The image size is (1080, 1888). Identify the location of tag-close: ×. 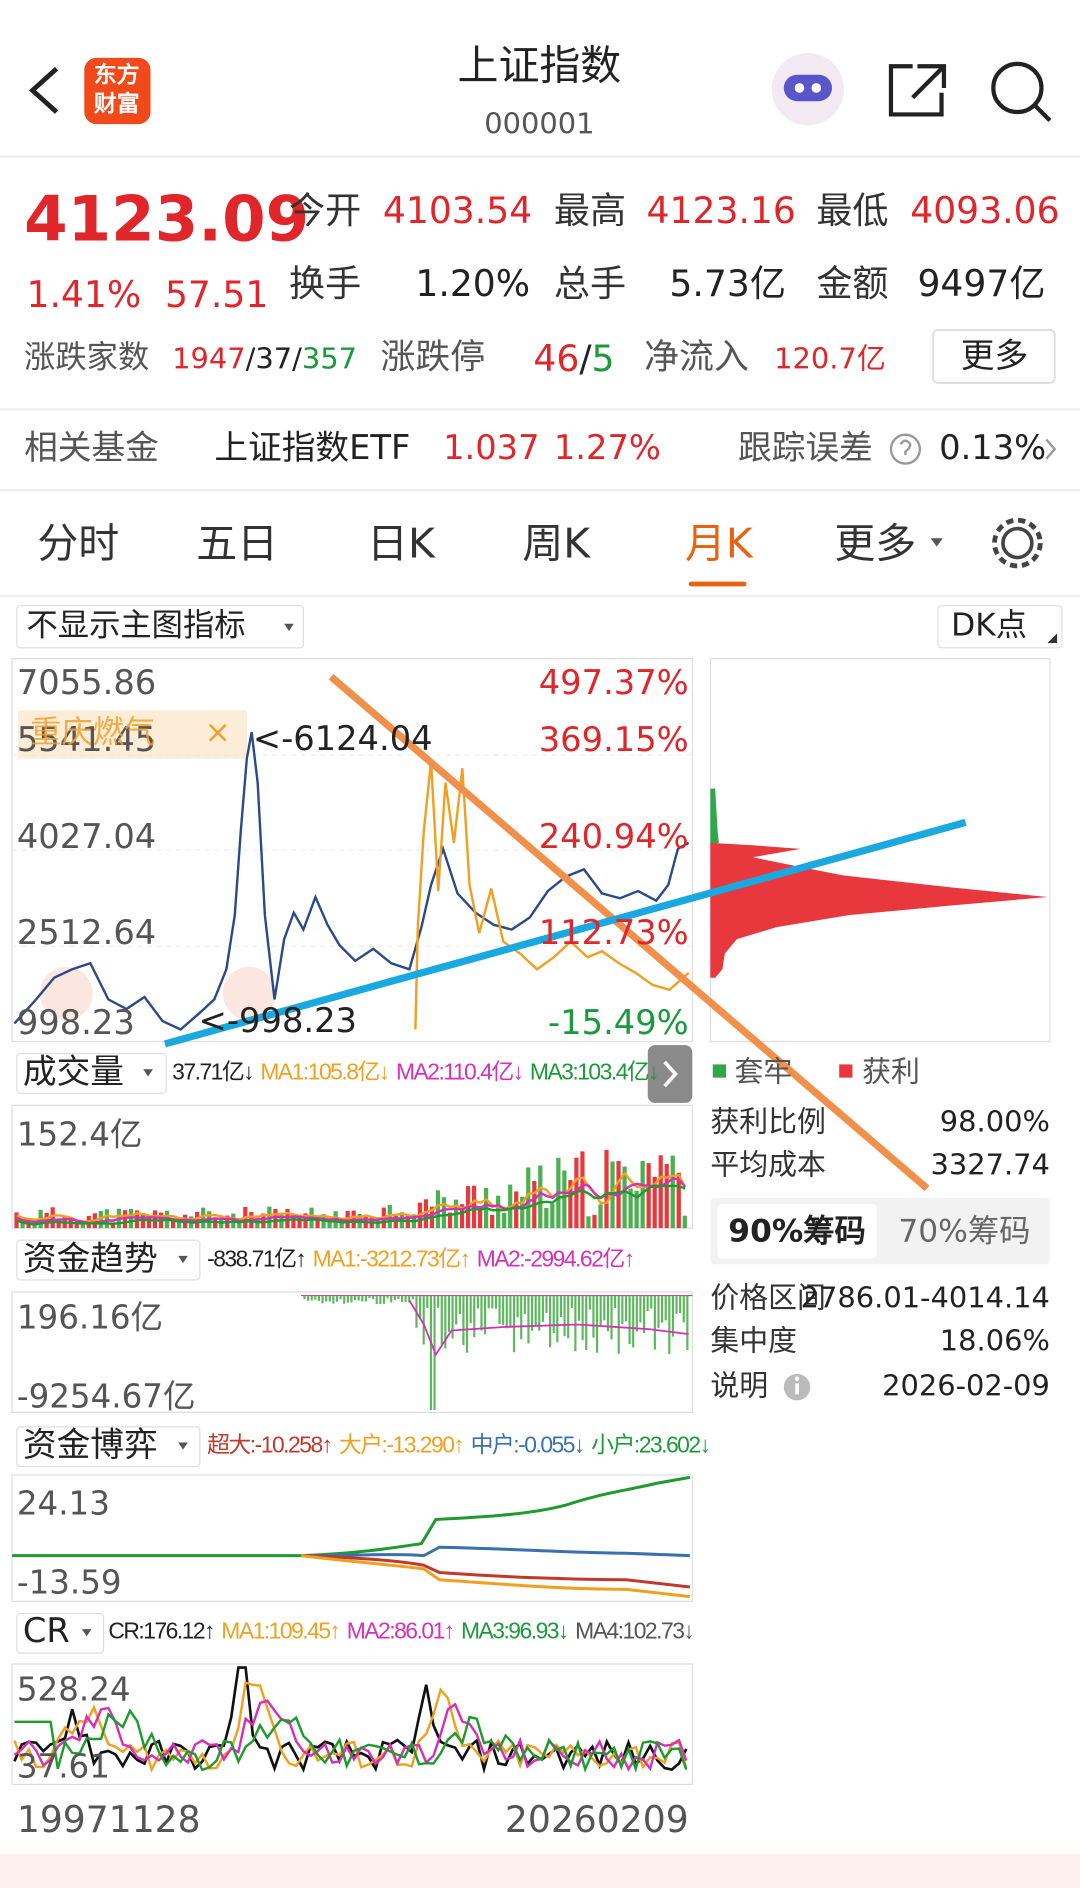
(217, 732).